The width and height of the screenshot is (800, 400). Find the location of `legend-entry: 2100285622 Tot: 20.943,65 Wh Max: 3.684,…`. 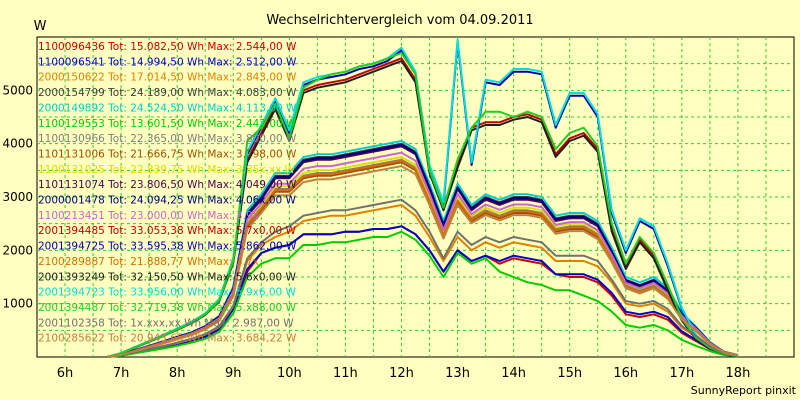

legend-entry: 2100285622 Tot: 20.943,65 Wh Max: 3.684,… is located at coordinates (167, 339).